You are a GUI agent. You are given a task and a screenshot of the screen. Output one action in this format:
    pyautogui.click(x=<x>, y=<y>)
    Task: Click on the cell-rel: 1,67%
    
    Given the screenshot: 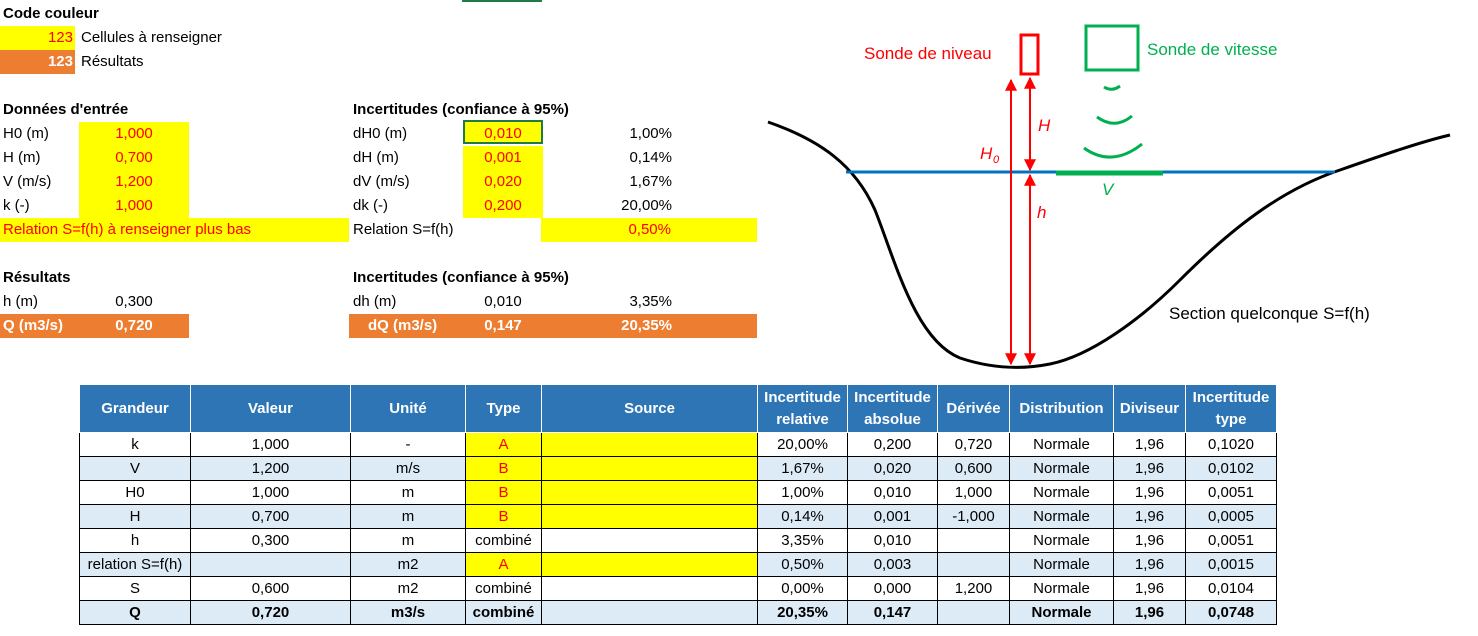 What is the action you would take?
    pyautogui.click(x=802, y=468)
    